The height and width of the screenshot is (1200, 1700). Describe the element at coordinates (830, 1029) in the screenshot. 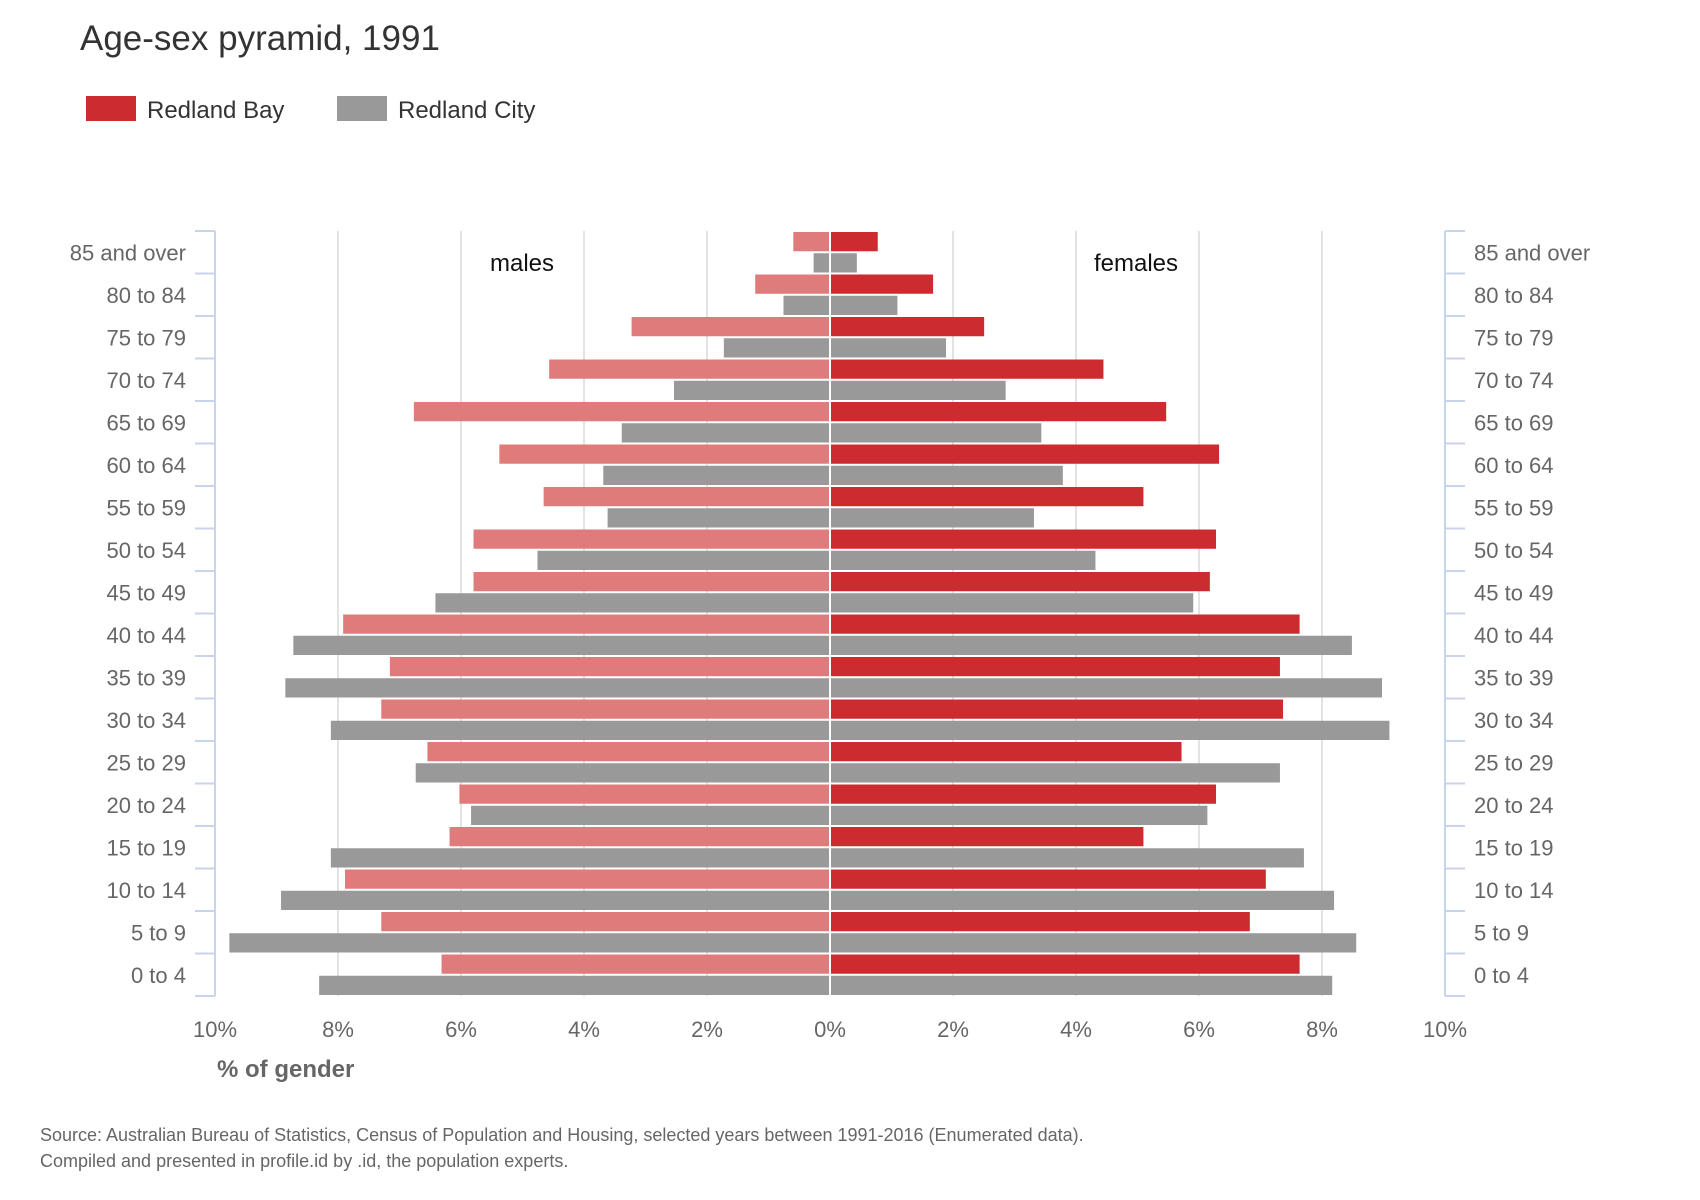

I see `x-tick-label: 0%` at that location.